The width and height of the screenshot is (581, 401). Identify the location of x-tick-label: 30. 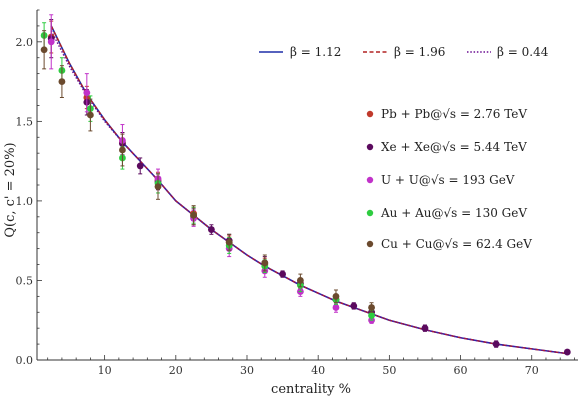
(247, 370).